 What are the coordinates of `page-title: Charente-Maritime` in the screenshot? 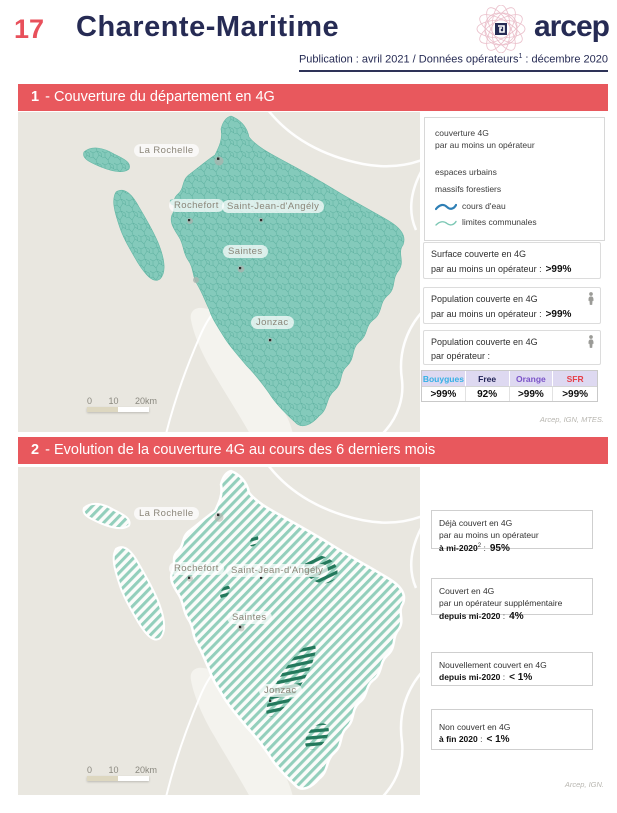 It's located at (208, 27).